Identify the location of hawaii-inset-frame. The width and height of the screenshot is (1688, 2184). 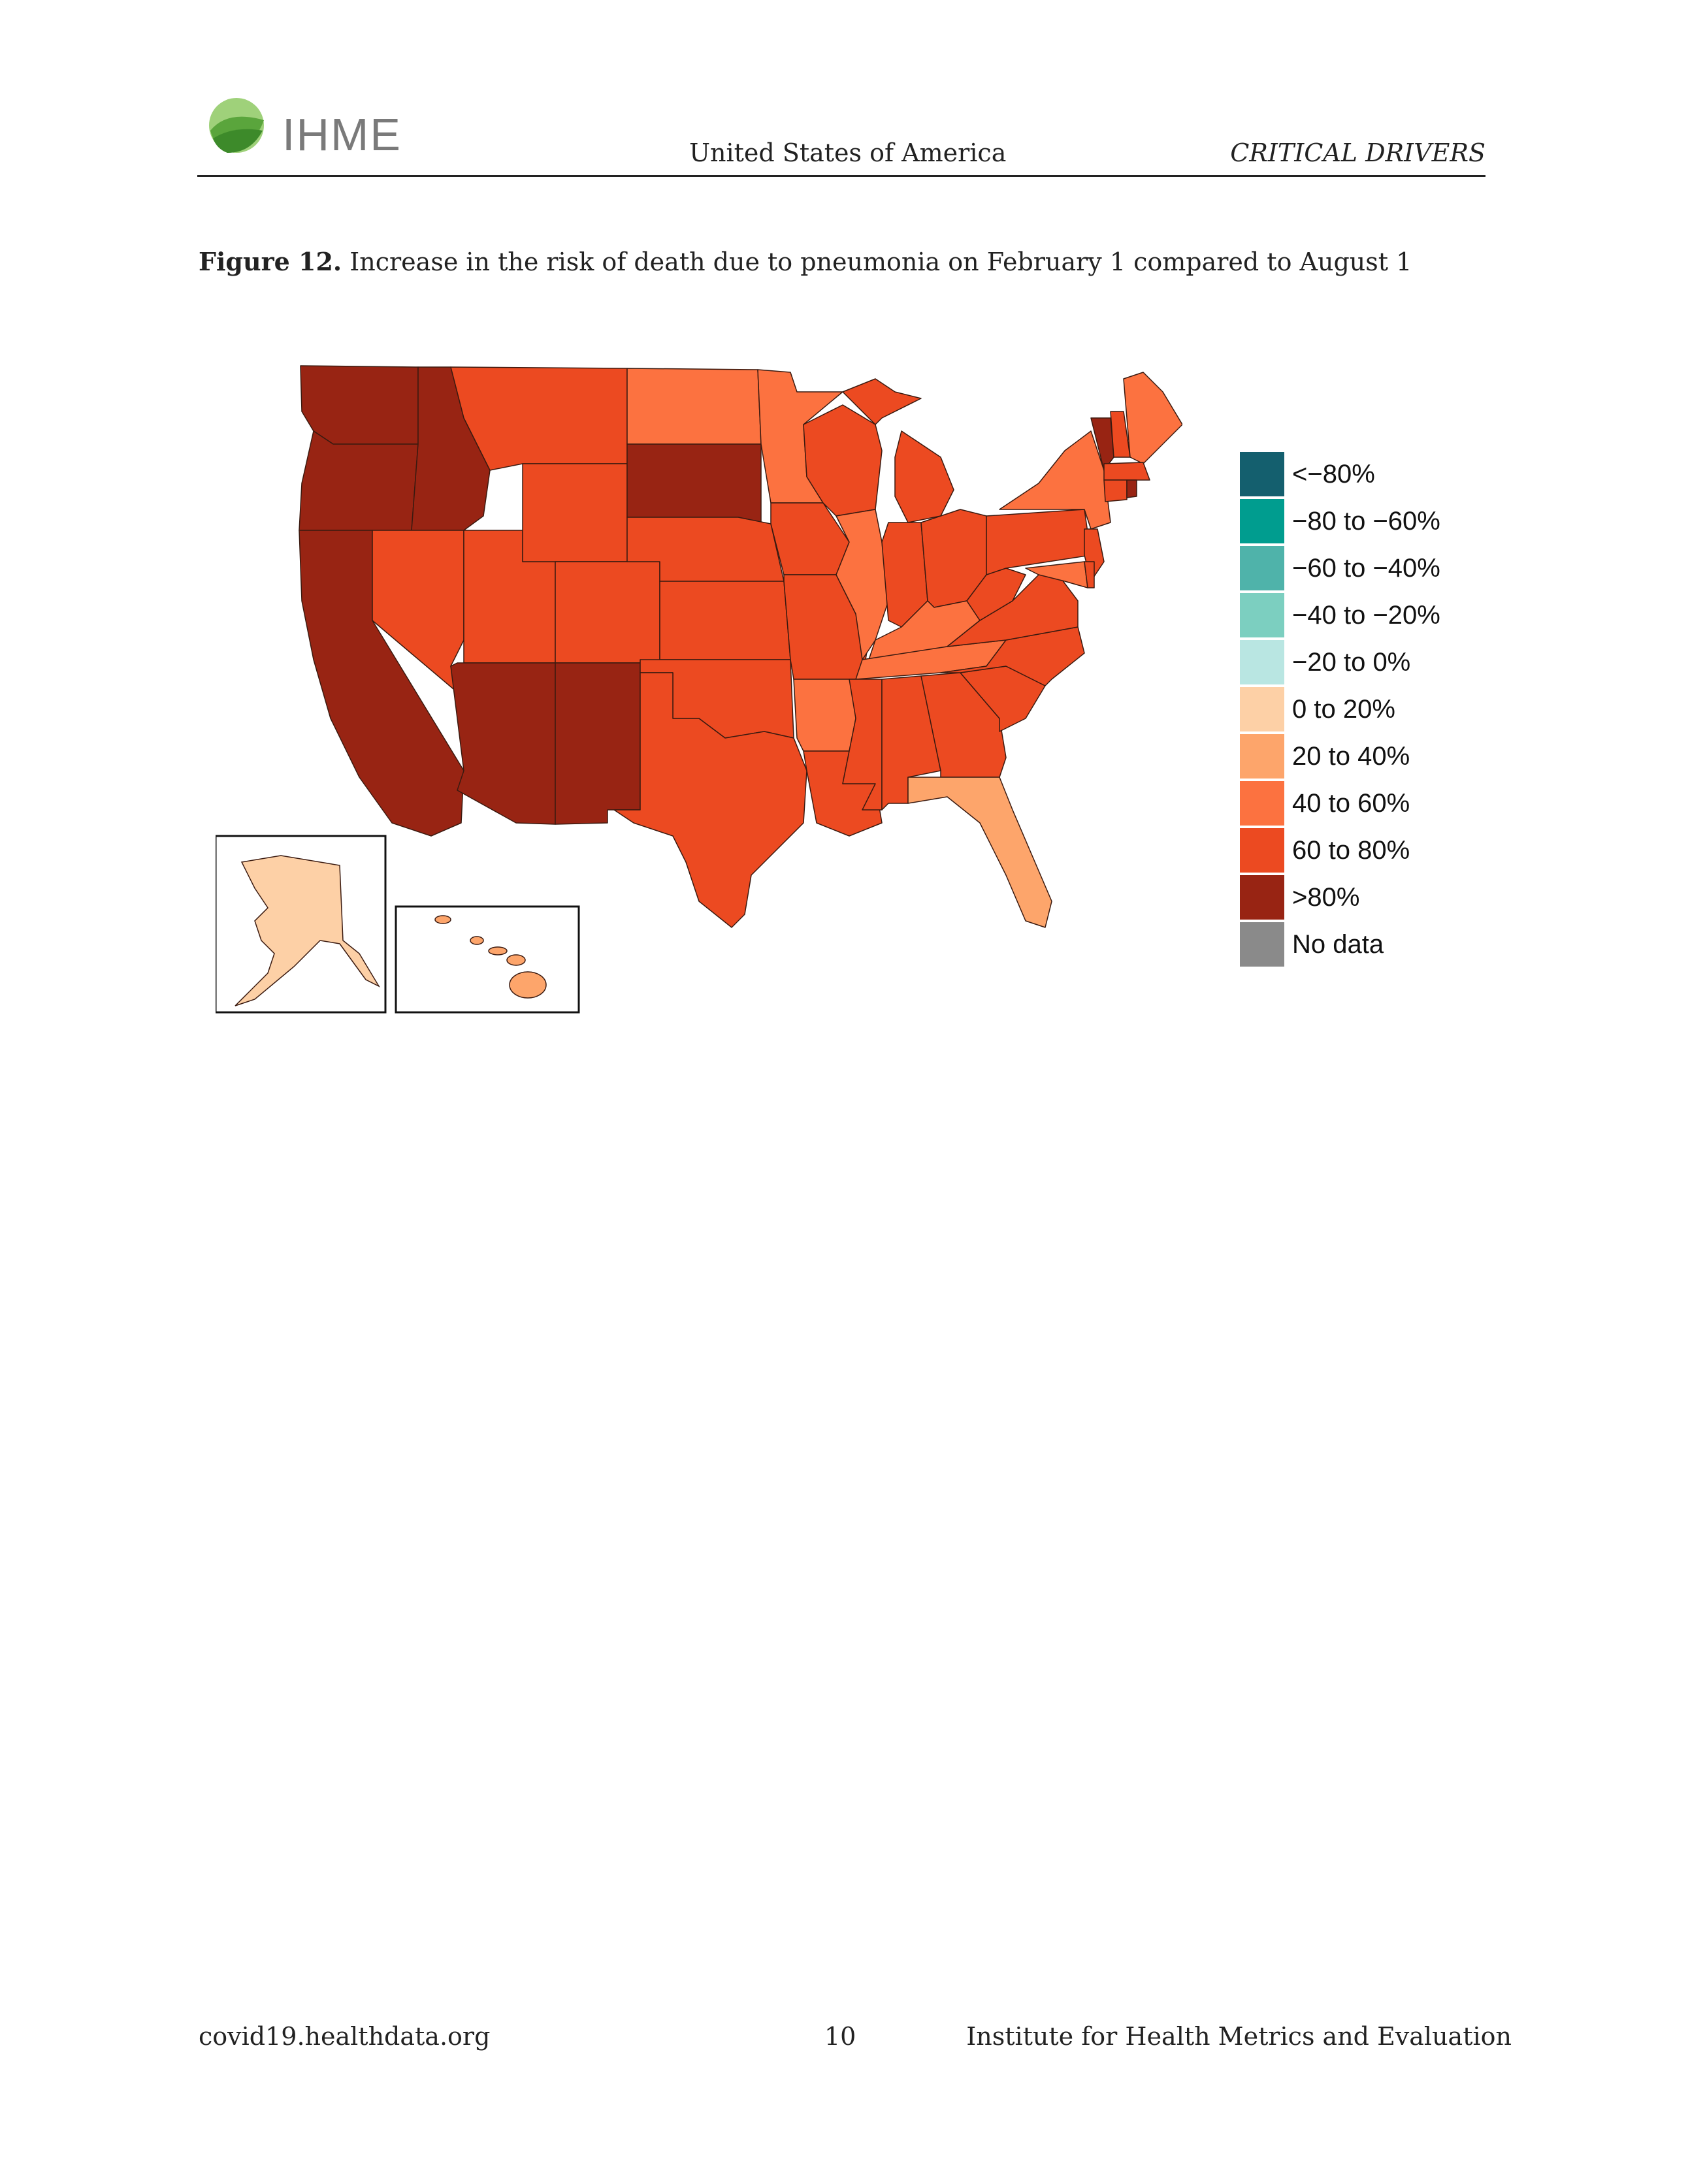
(487, 959).